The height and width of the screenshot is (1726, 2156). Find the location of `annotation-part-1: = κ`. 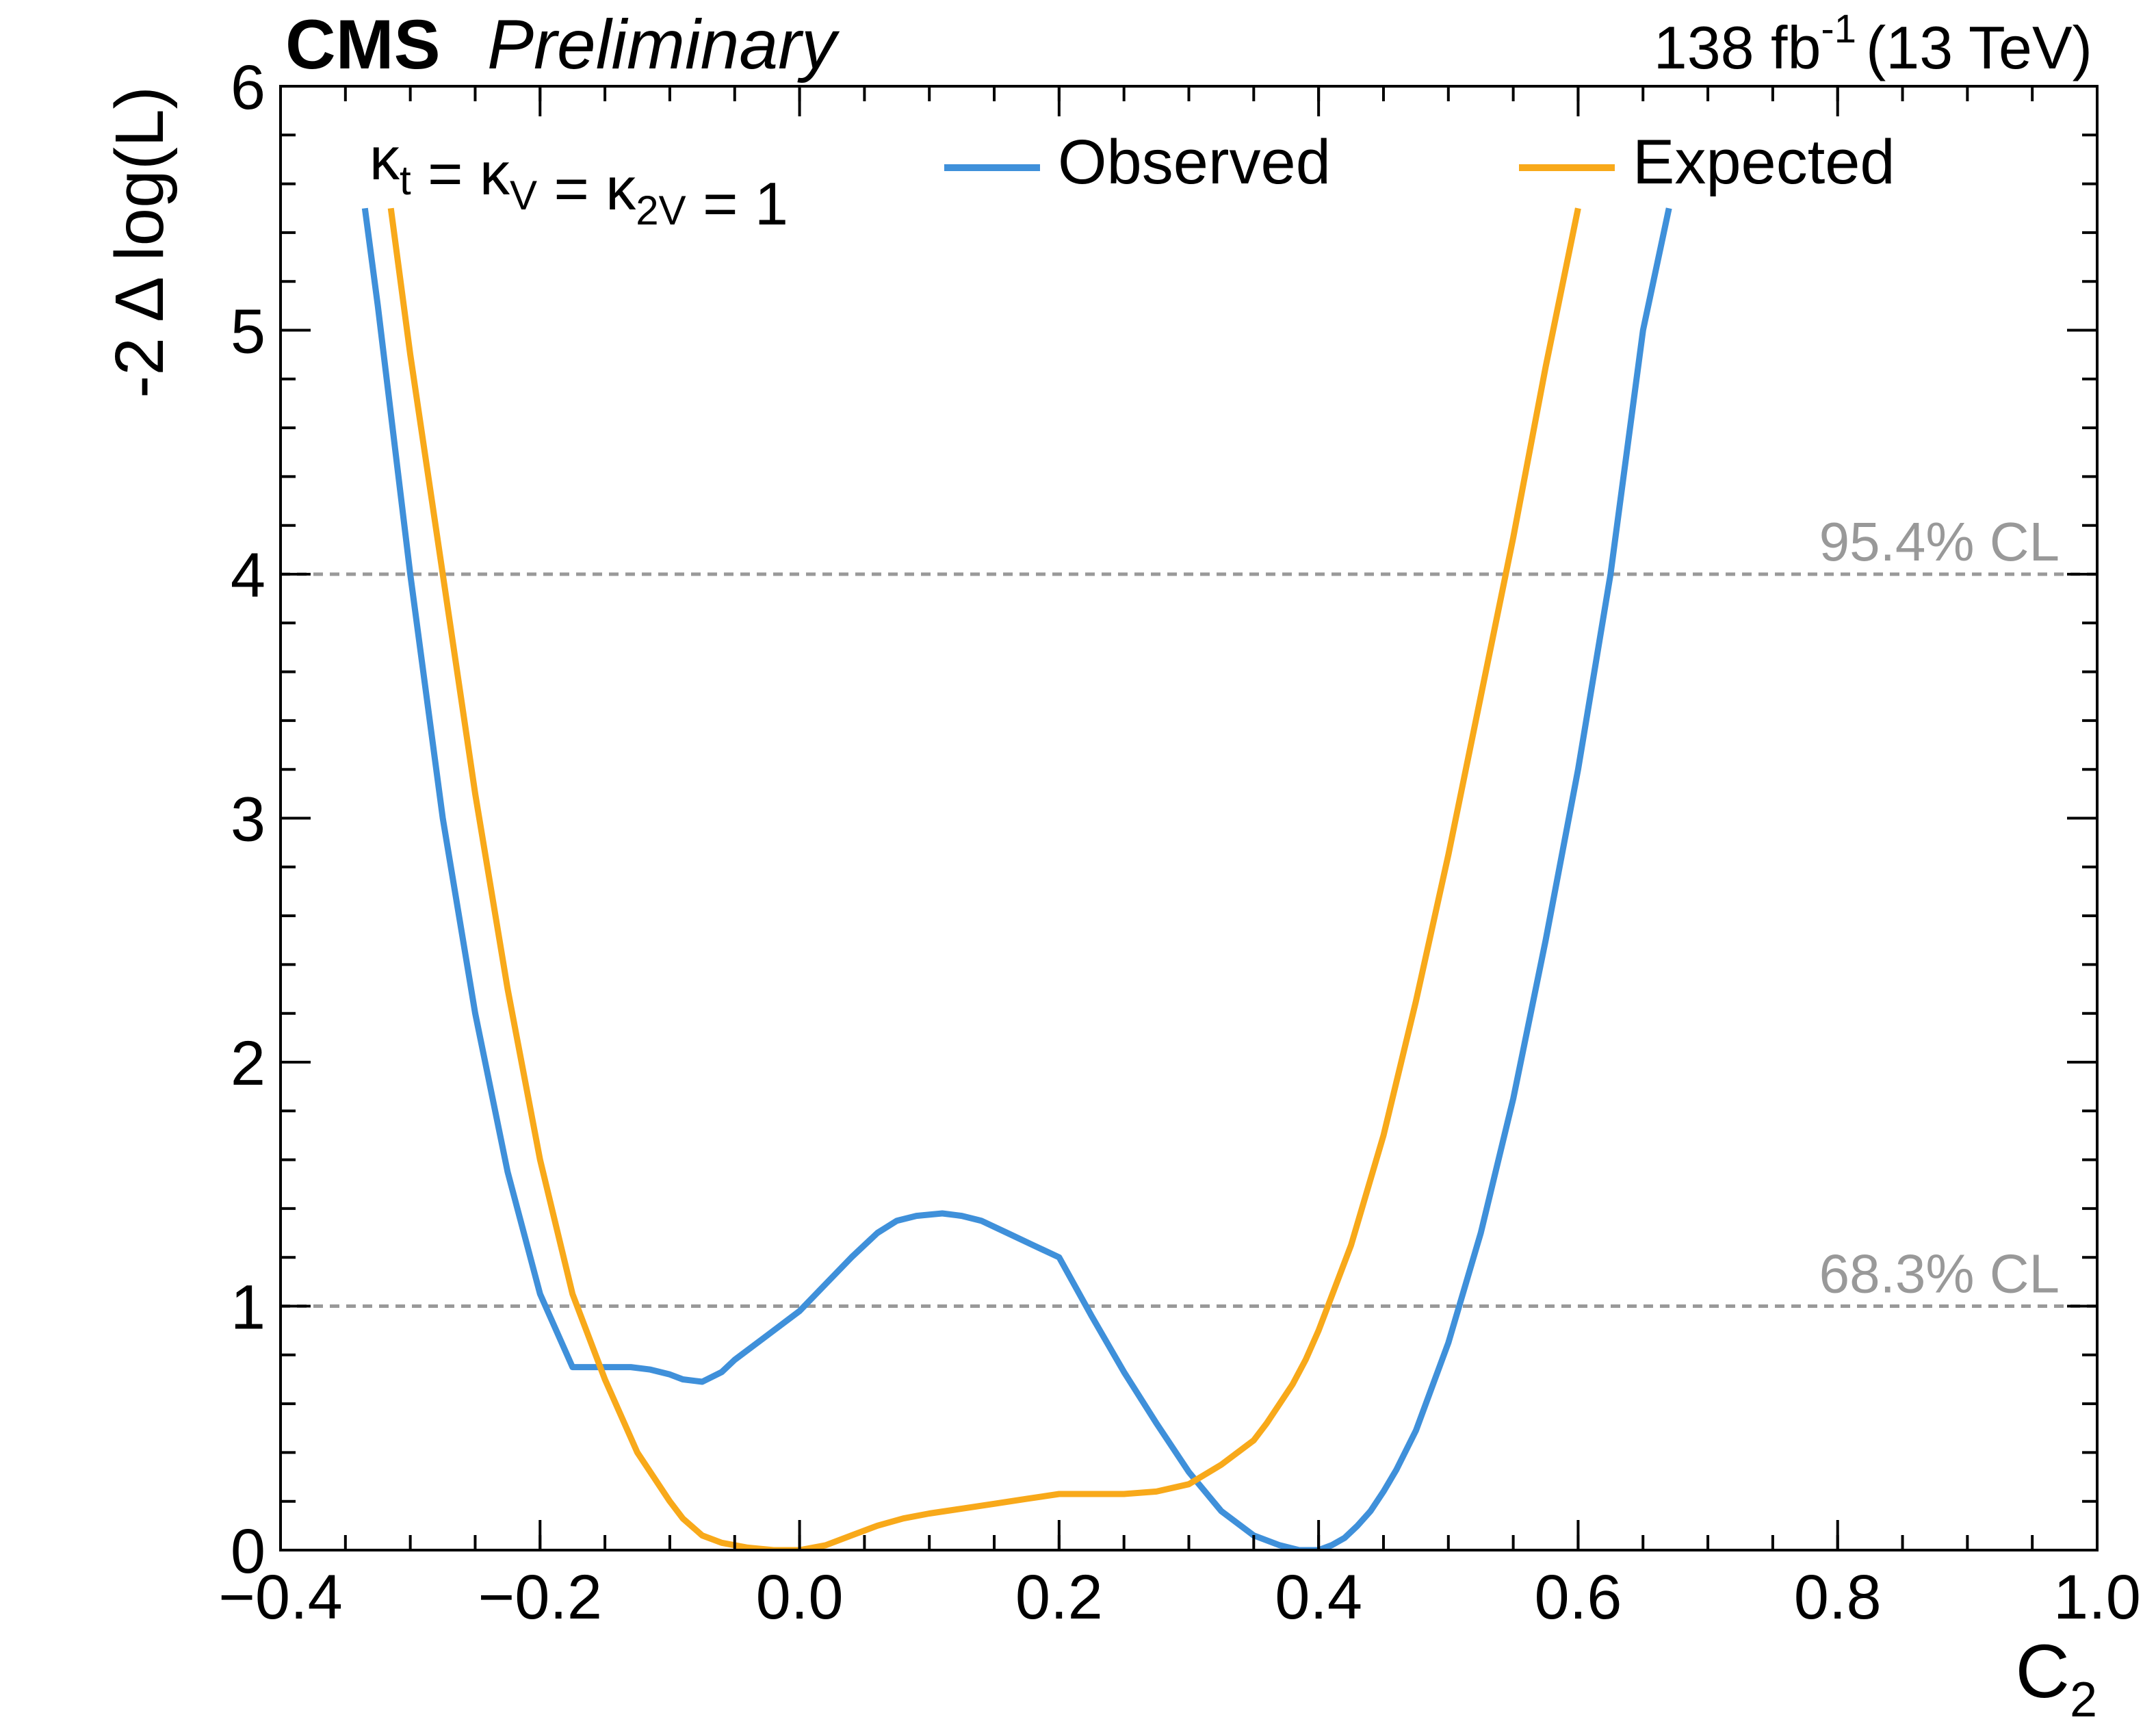

annotation-part-1: = κ is located at coordinates (460, 173).